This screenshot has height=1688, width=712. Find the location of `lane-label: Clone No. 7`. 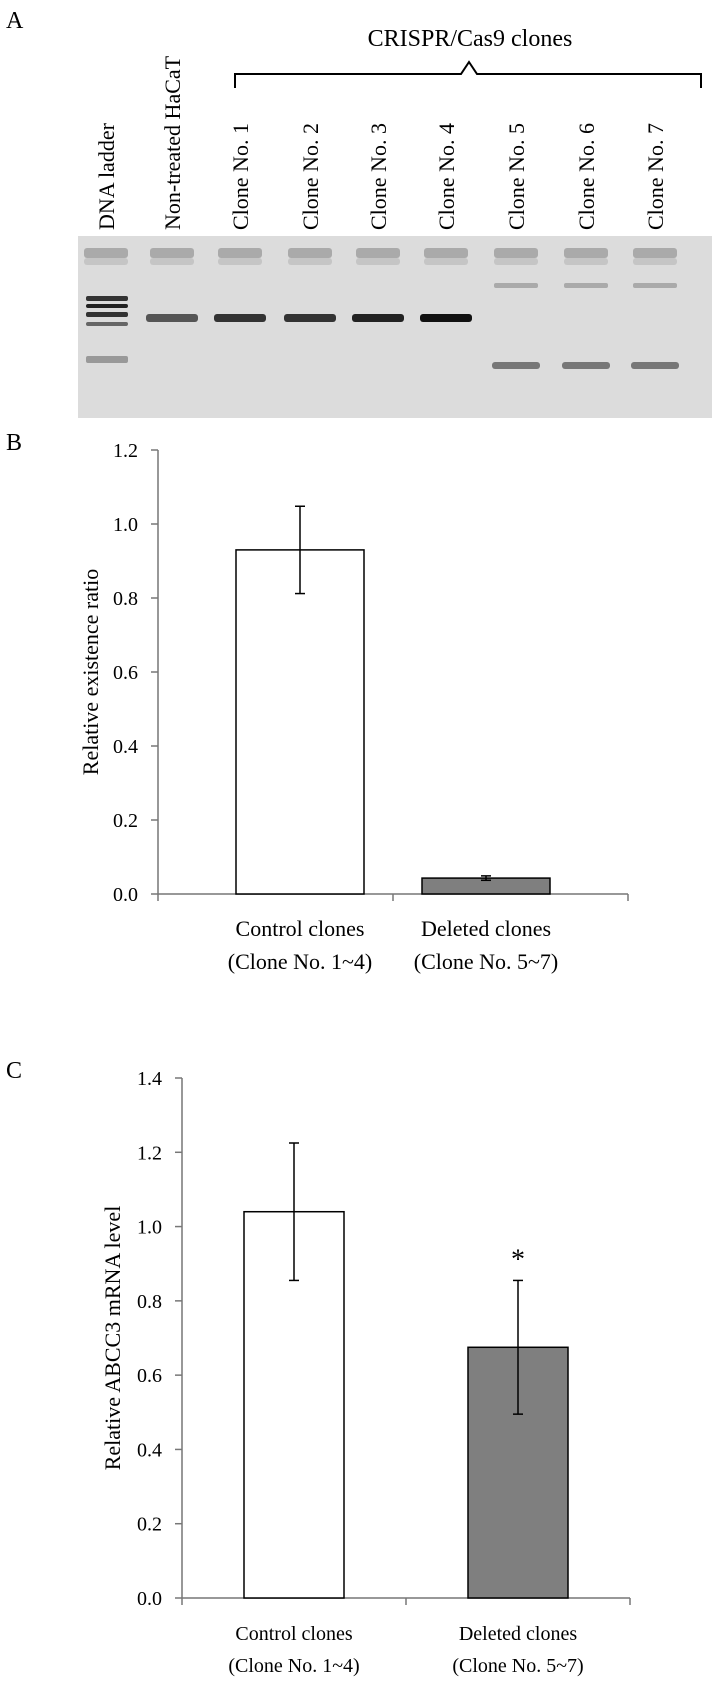

lane-label: Clone No. 7 is located at coordinates (655, 176).